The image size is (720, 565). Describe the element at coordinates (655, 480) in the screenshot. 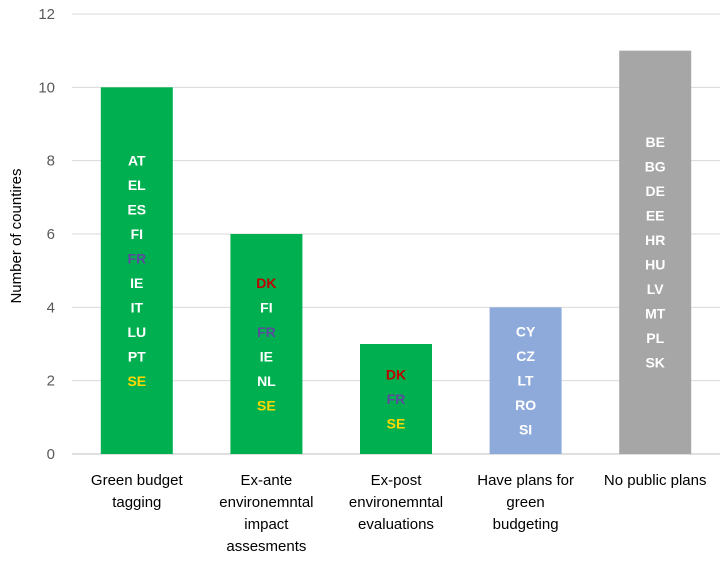

I see `x-category-label: No public plans` at that location.